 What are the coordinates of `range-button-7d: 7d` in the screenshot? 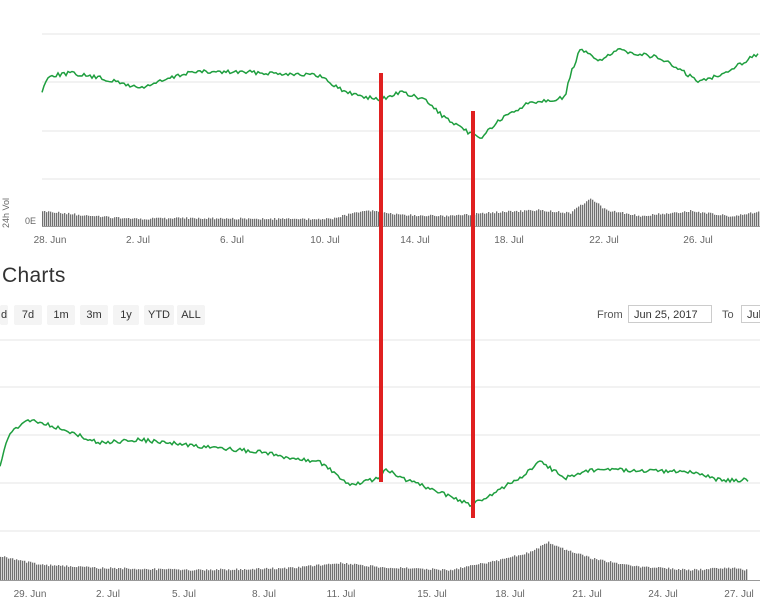 It's located at (28, 315).